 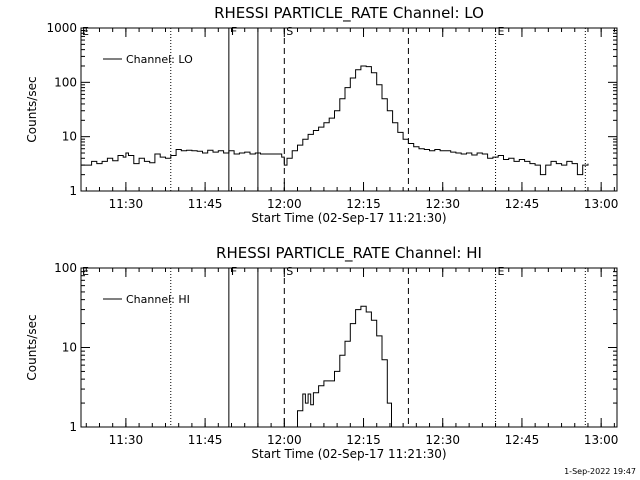 I want to click on series-line, so click(x=342, y=366).